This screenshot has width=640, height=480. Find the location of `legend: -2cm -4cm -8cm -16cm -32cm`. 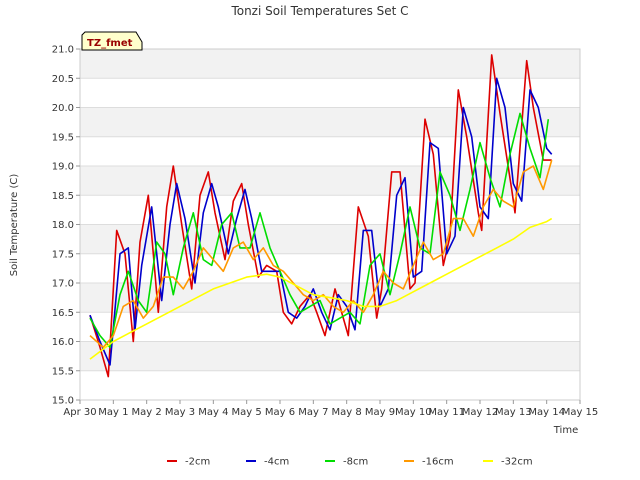

legend: -2cm -4cm -8cm -16cm -32cm is located at coordinates (350, 462).